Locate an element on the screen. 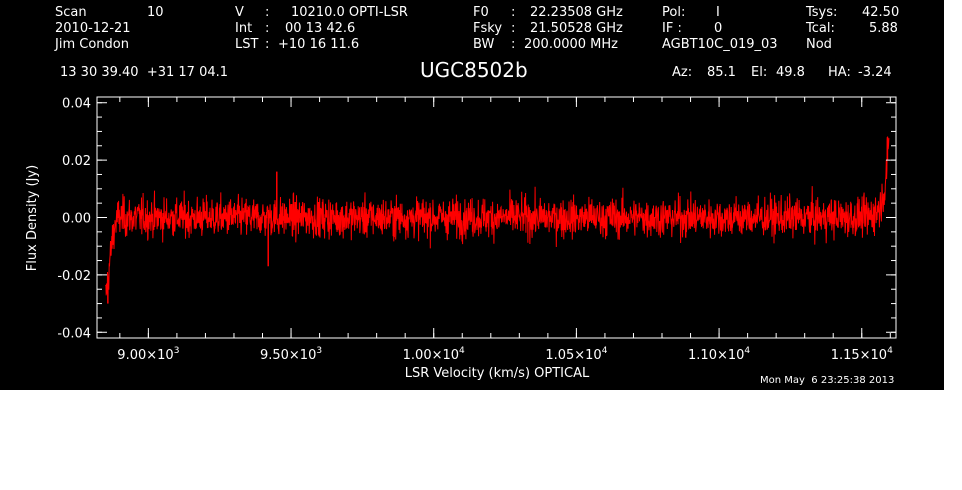 Image resolution: width=962 pixels, height=490 pixels. tcal-label: Tcal: is located at coordinates (820, 28).